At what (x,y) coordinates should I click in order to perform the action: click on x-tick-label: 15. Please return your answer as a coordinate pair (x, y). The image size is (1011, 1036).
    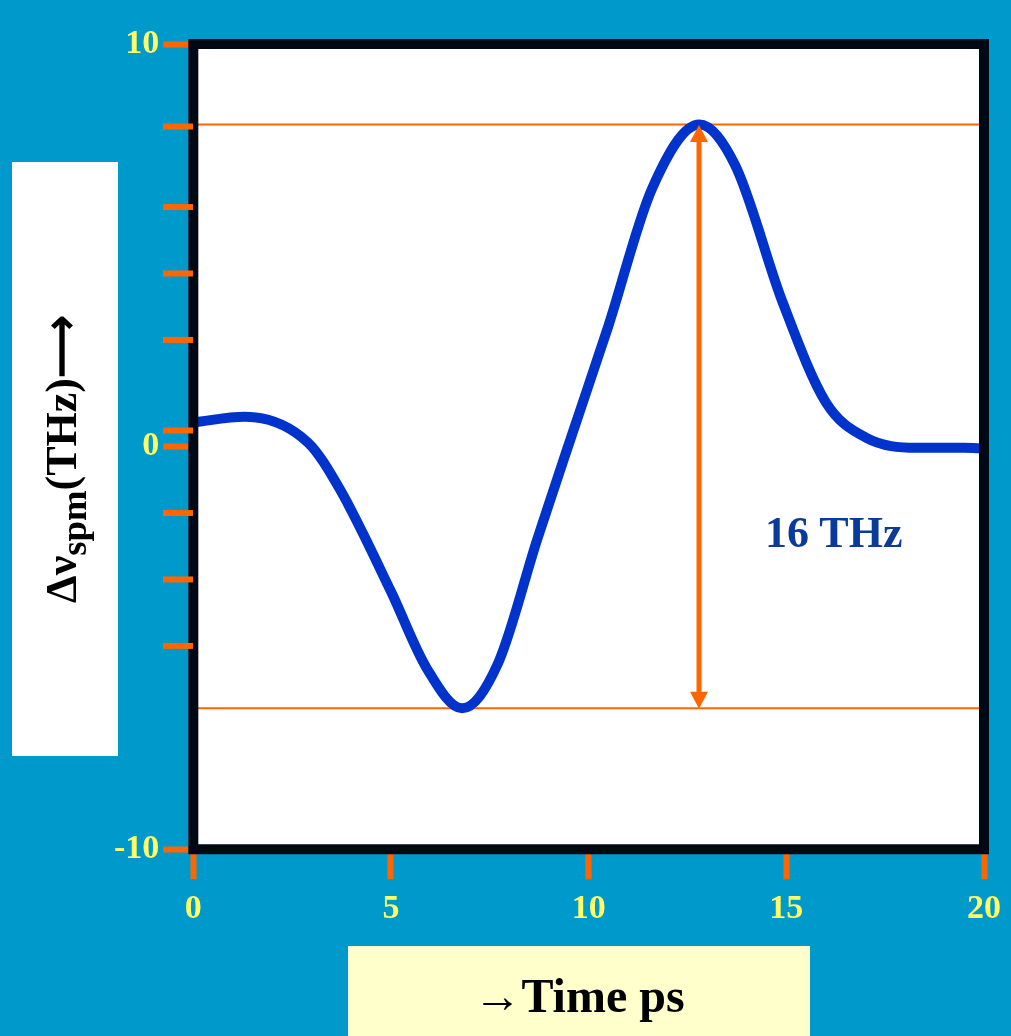
    Looking at the image, I should click on (786, 907).